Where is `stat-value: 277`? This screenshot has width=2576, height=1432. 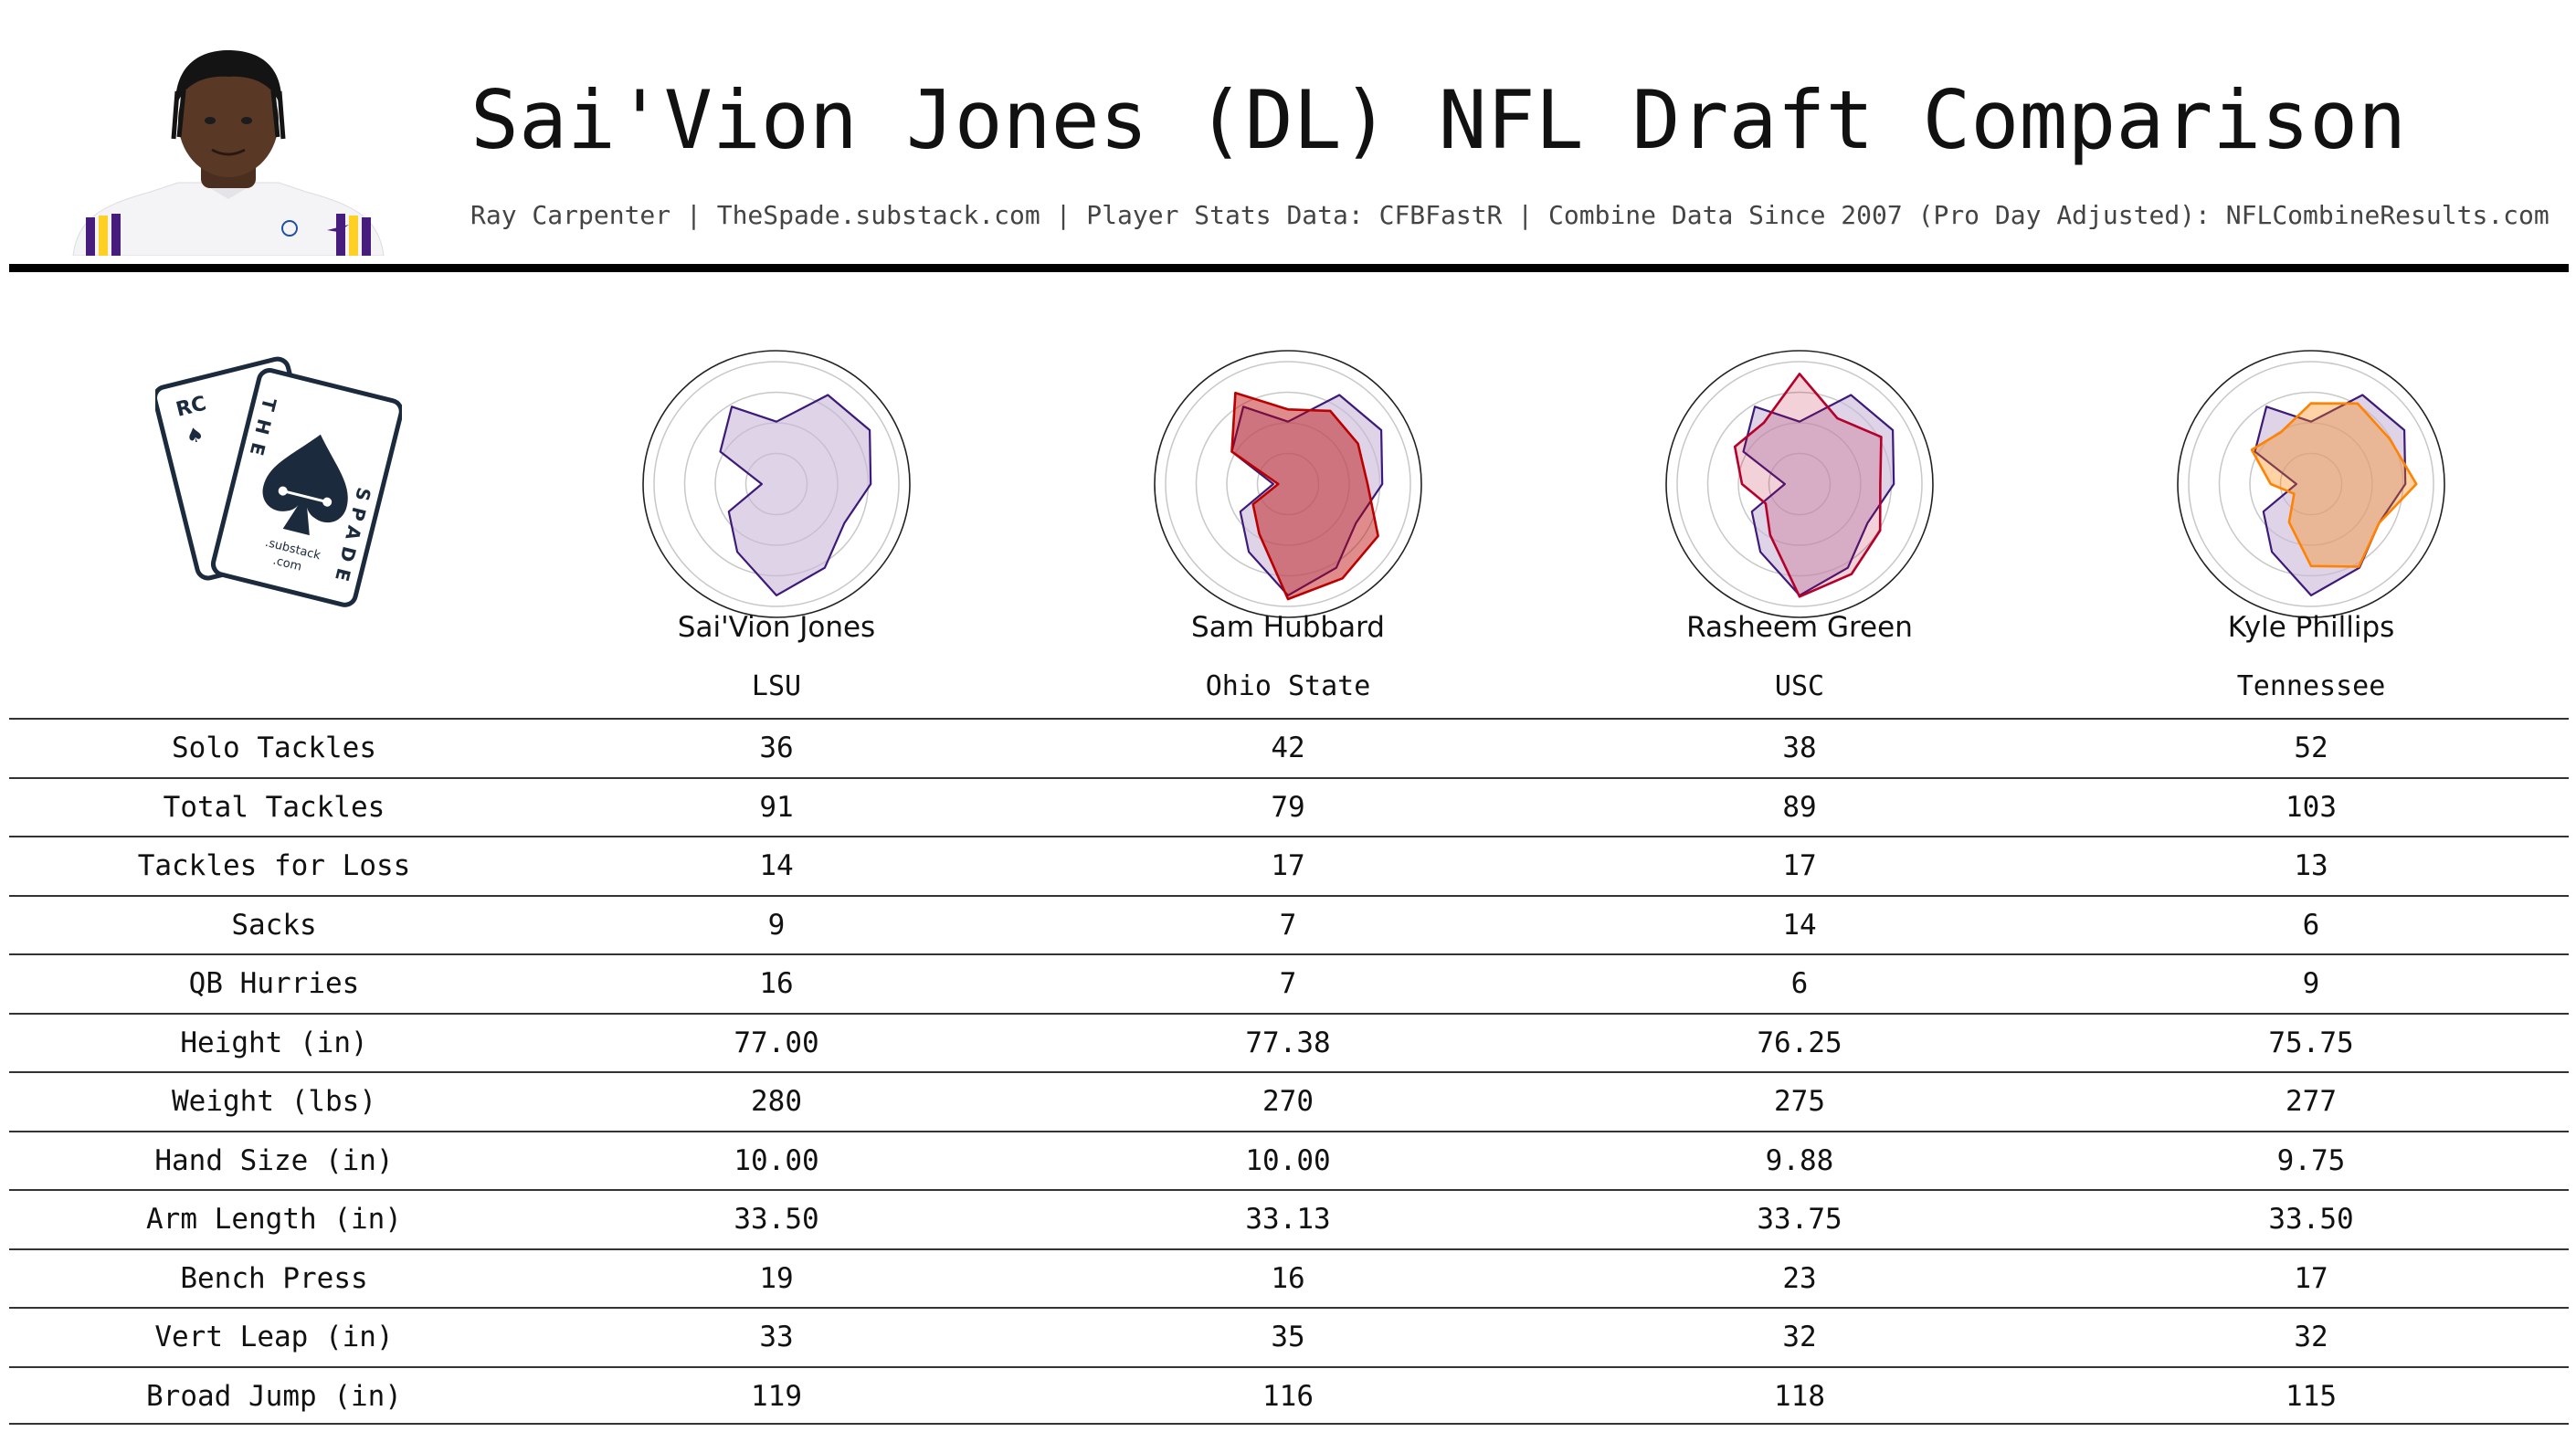 stat-value: 277 is located at coordinates (2311, 1101).